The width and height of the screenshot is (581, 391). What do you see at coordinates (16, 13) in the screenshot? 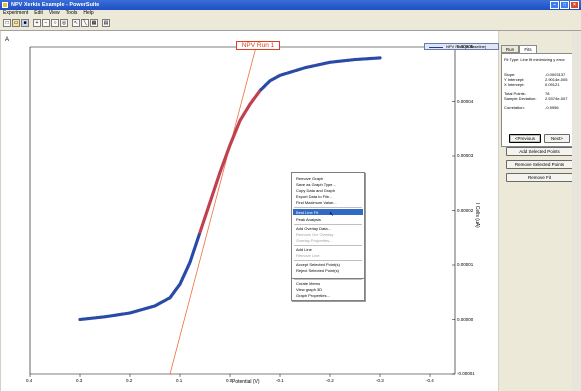
I see `menu-experiment: Experiment` at bounding box center [16, 13].